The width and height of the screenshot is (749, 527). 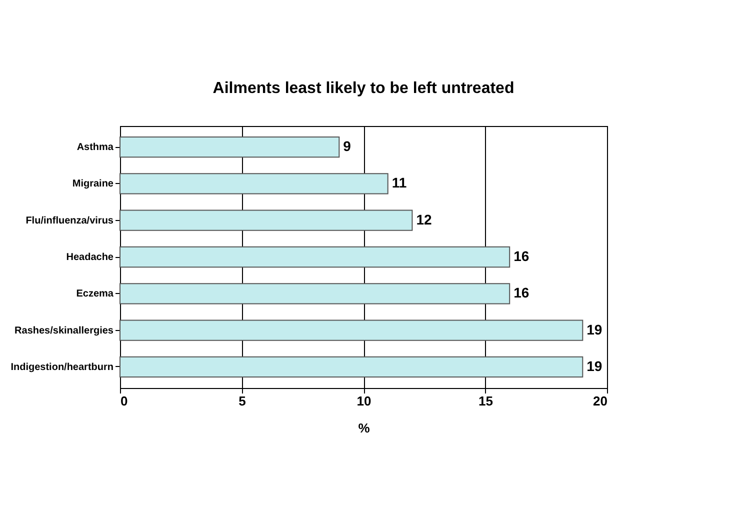 What do you see at coordinates (600, 401) in the screenshot?
I see `x-tick-label: 20` at bounding box center [600, 401].